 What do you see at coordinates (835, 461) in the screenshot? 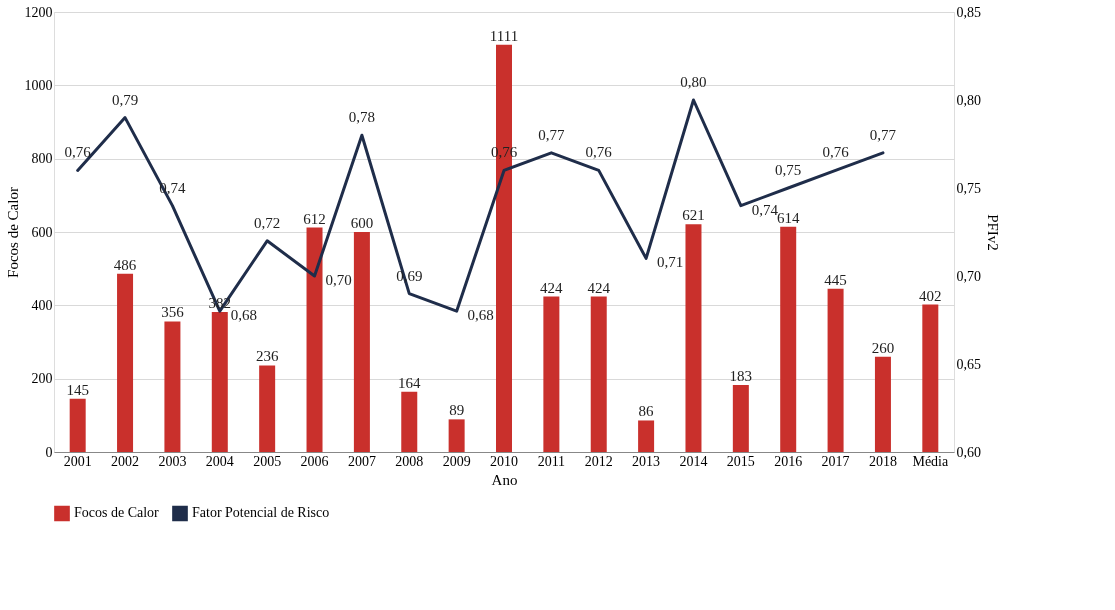
I see `x-tick-label: 2017` at bounding box center [835, 461].